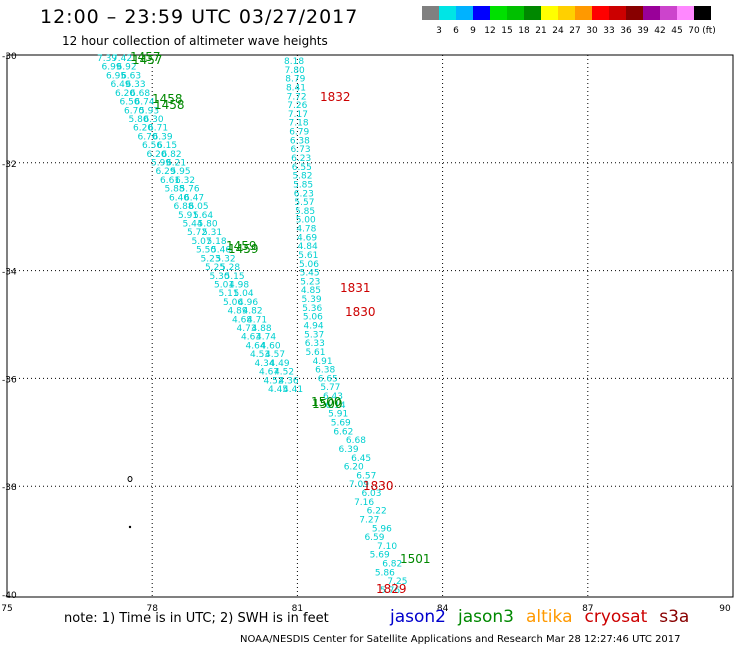 The height and width of the screenshot is (650, 740). What do you see at coordinates (725, 609) in the screenshot?
I see `longitude-tick-label: 90` at bounding box center [725, 609].